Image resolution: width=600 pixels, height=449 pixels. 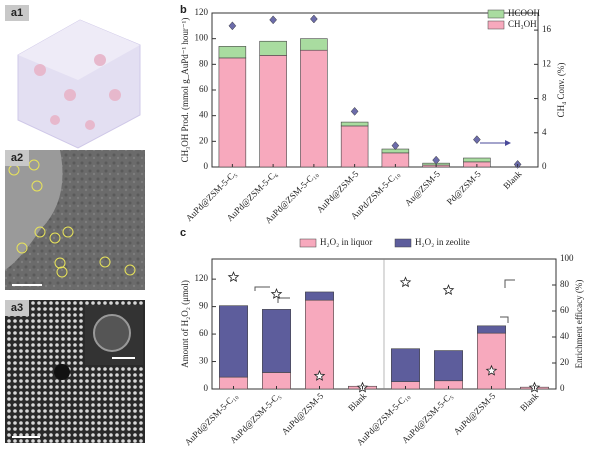 I want to click on y2-tick-label: 80, so click(x=565, y=284).